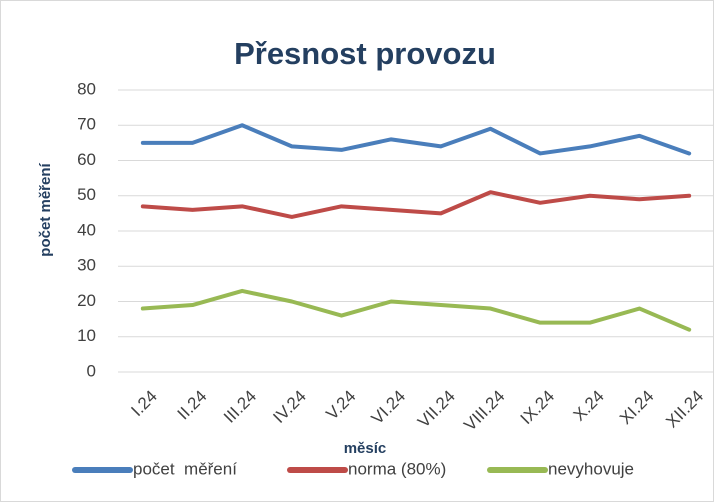 This screenshot has height=502, width=714. Describe the element at coordinates (86, 265) in the screenshot. I see `y-tick-label: 30` at that location.